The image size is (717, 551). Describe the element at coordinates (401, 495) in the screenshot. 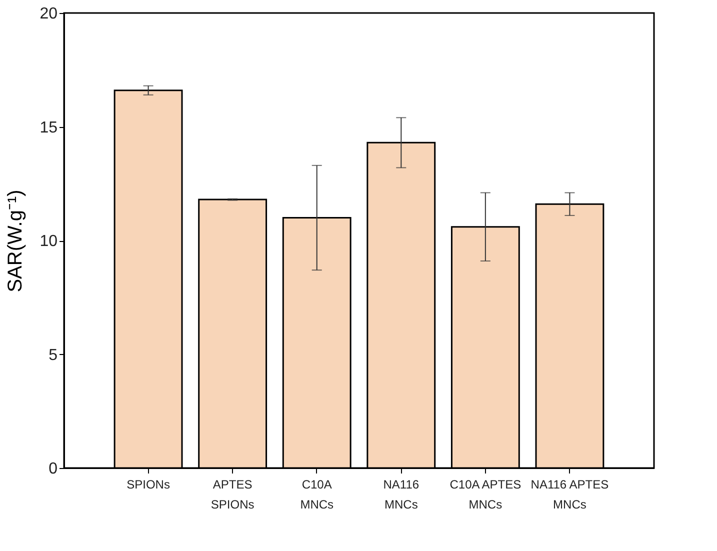

I see `x-tick-label: NA116 MNCs` at that location.